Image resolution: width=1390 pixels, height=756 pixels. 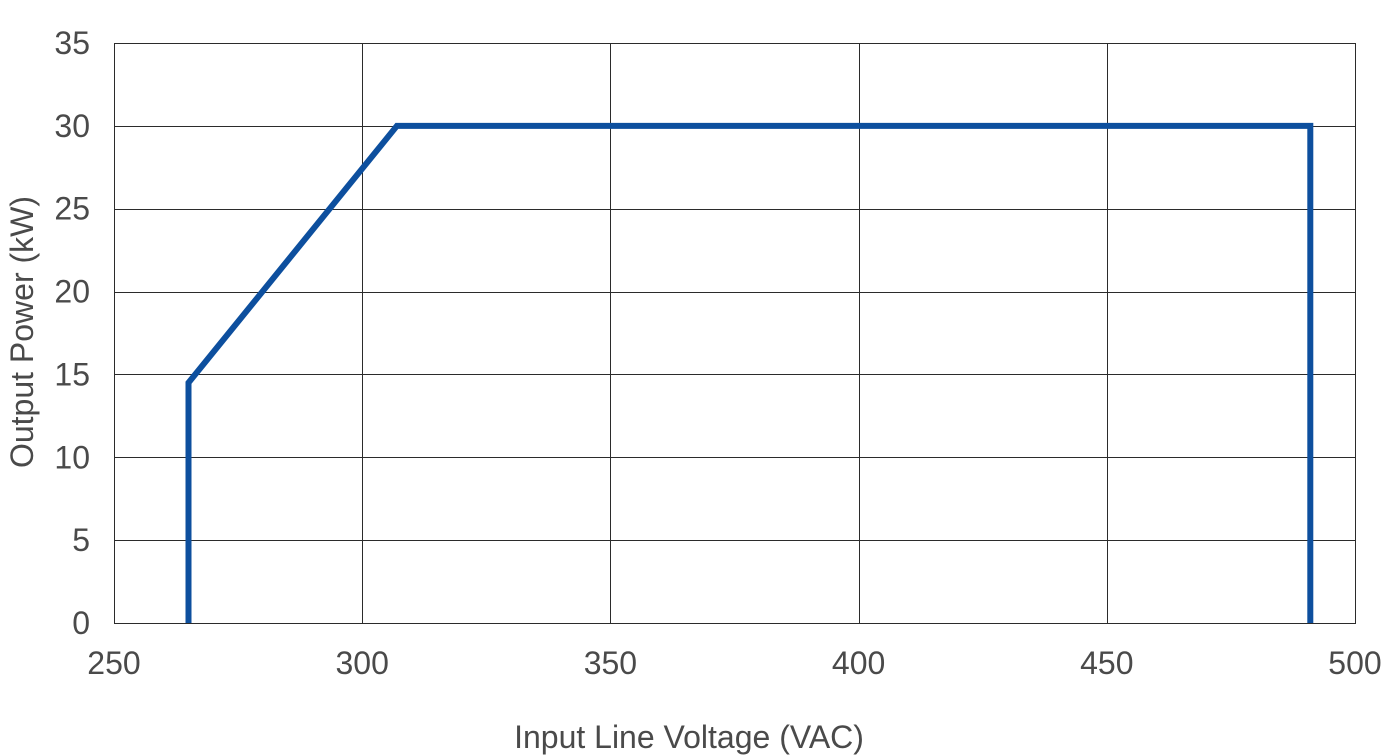 I want to click on y-tick-labels: 0 5 10 15 20 25 30 35, so click(x=72, y=333).